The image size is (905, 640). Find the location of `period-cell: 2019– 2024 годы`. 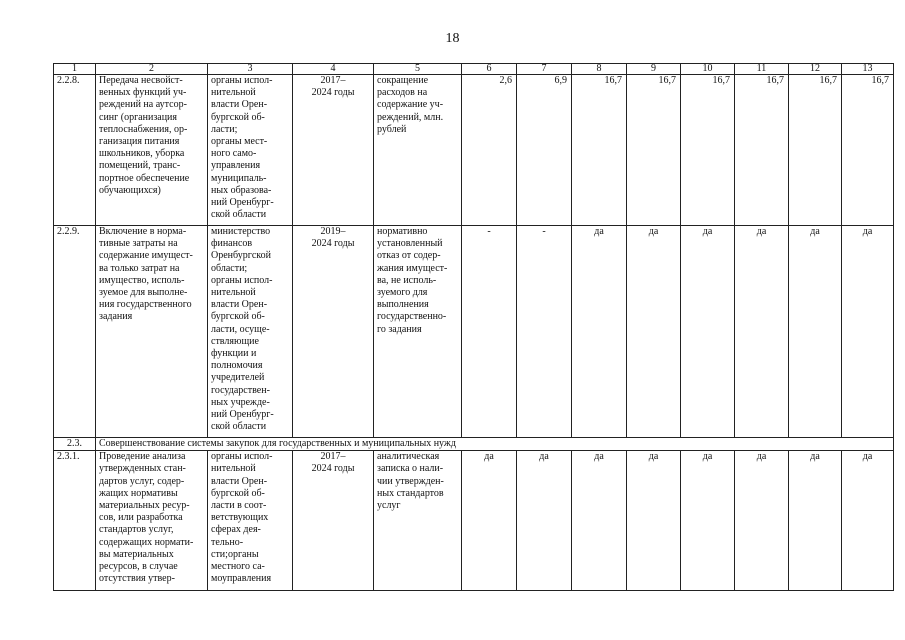

period-cell: 2019– 2024 годы is located at coordinates (333, 331).